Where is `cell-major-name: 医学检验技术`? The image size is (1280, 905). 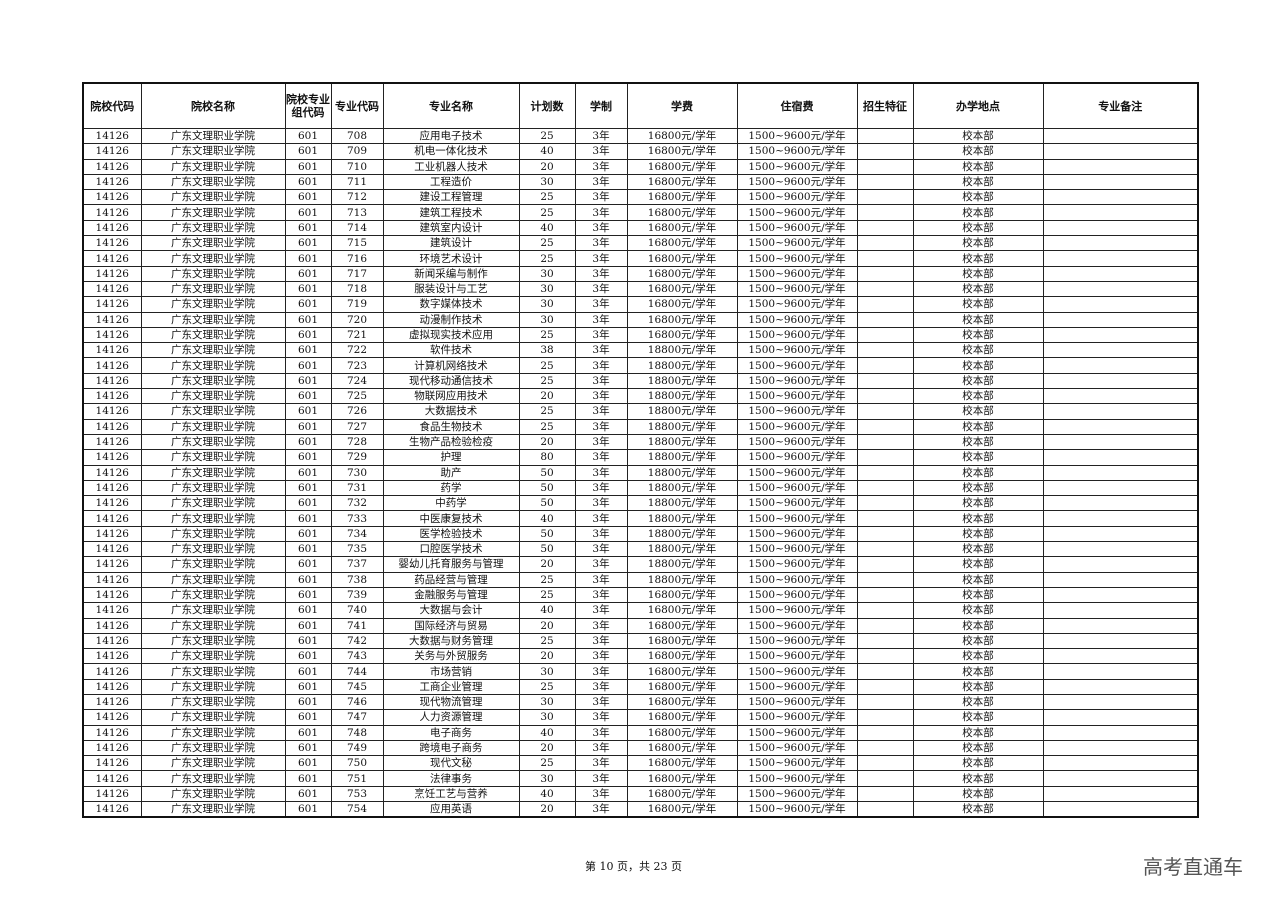 cell-major-name: 医学检验技术 is located at coordinates (451, 534).